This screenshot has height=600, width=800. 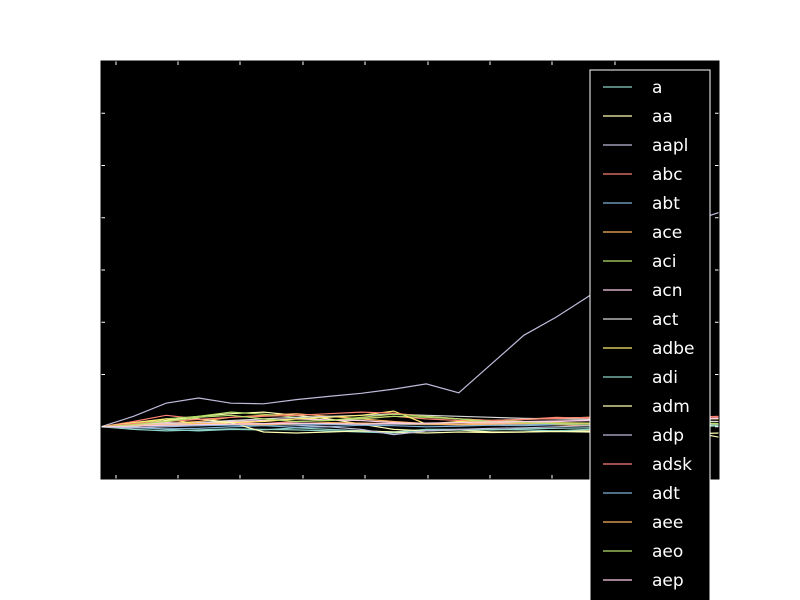 What do you see at coordinates (667, 291) in the screenshot?
I see `legend-label-acn: acn` at bounding box center [667, 291].